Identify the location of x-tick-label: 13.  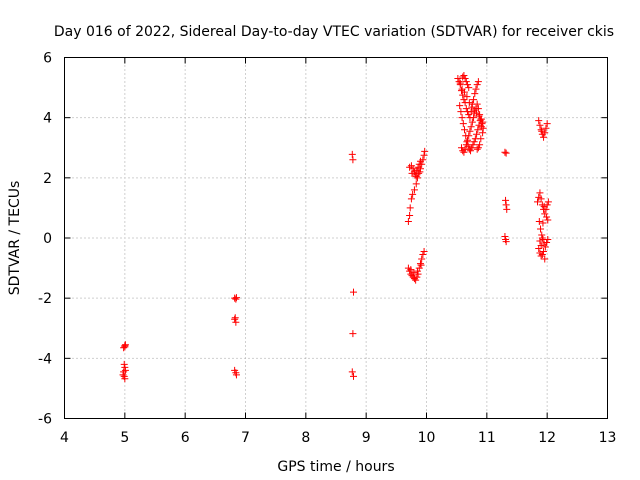
(608, 438).